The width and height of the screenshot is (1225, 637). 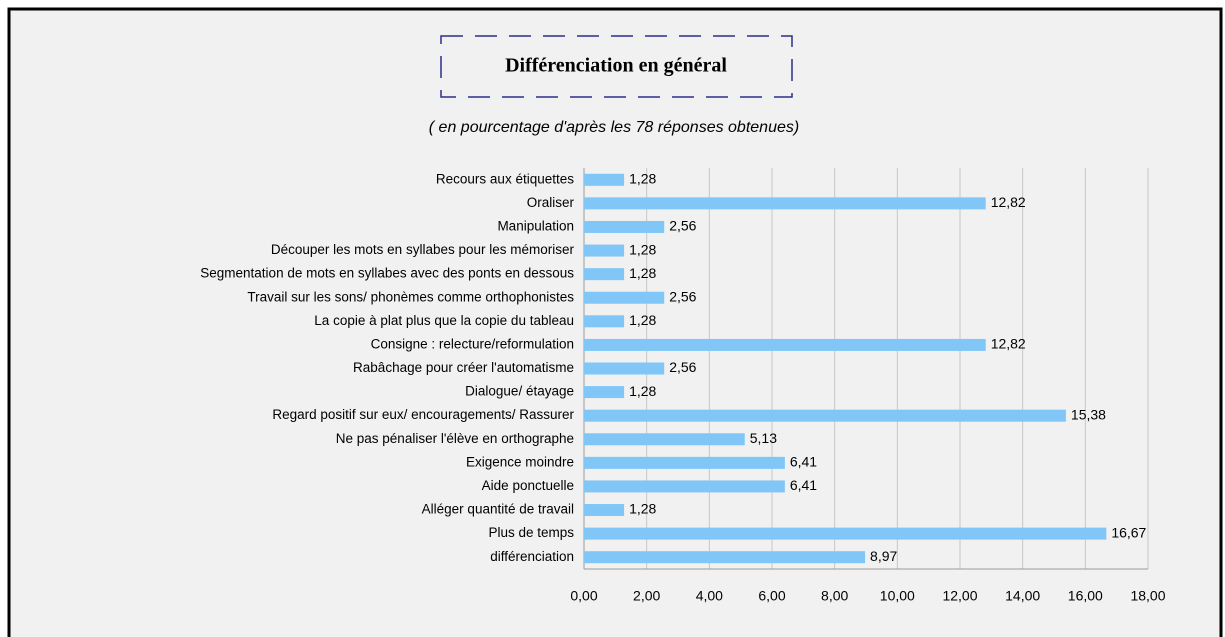 What do you see at coordinates (897, 596) in the screenshot?
I see `x-tick-label: 10,00` at bounding box center [897, 596].